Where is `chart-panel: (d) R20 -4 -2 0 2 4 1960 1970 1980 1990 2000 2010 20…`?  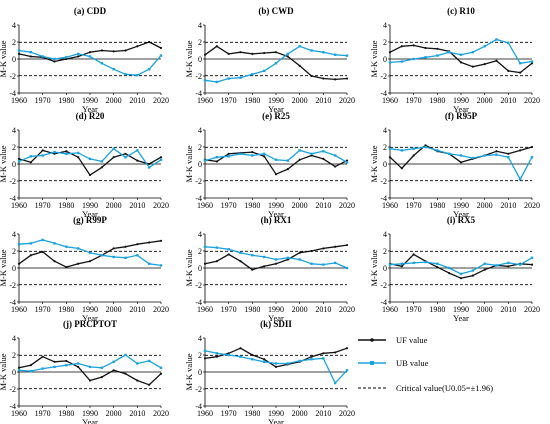 chart-panel: (d) R20 -4 -2 0 2 4 1960 1970 1980 1990 2000 2010 20… is located at coordinates (84, 165).